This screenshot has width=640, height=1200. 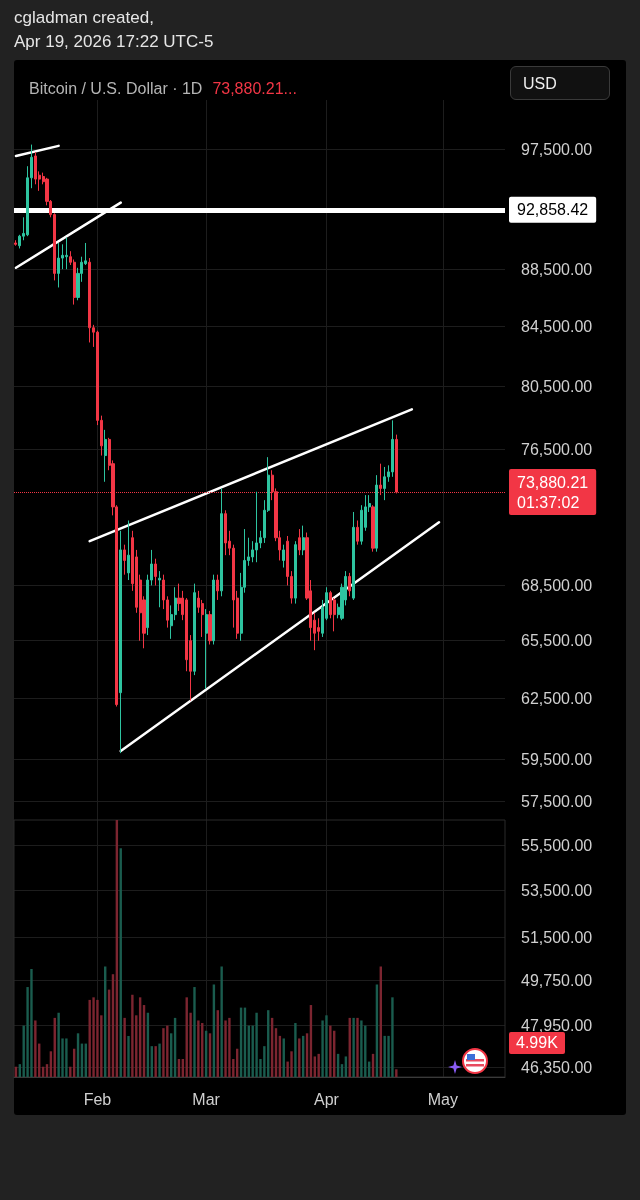 I want to click on y-tick-label: 84,500.00, so click(x=557, y=326).